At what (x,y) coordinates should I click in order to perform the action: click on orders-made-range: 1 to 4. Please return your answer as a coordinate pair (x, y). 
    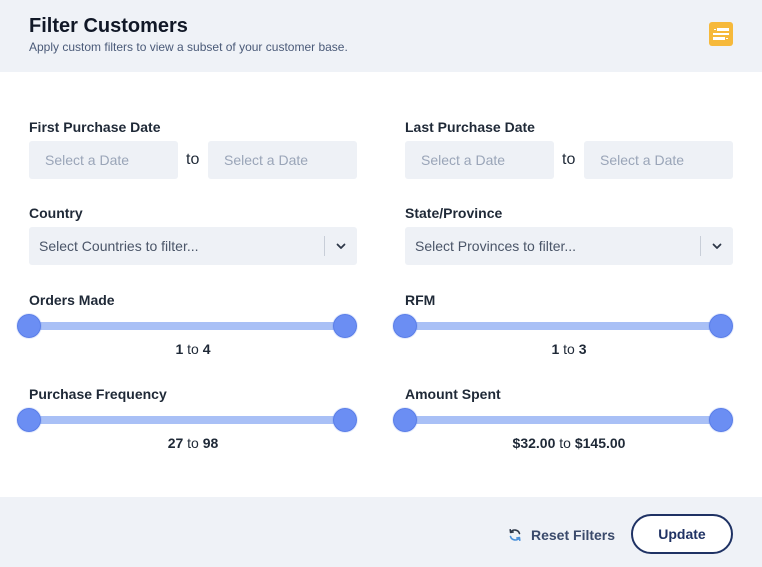
    Looking at the image, I should click on (193, 349).